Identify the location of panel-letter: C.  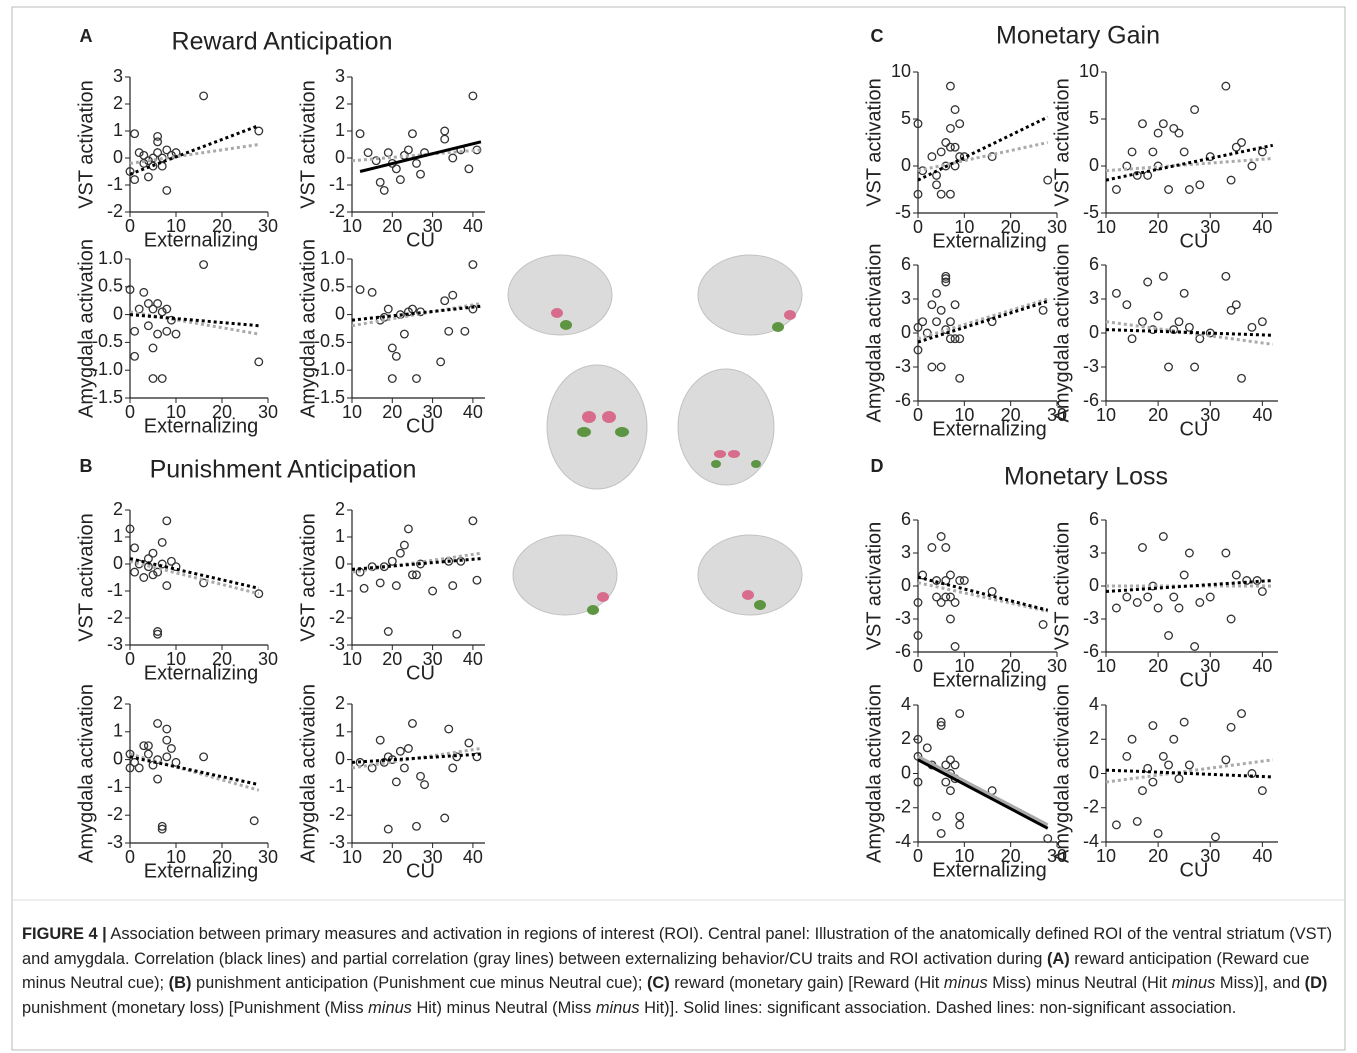
(877, 36).